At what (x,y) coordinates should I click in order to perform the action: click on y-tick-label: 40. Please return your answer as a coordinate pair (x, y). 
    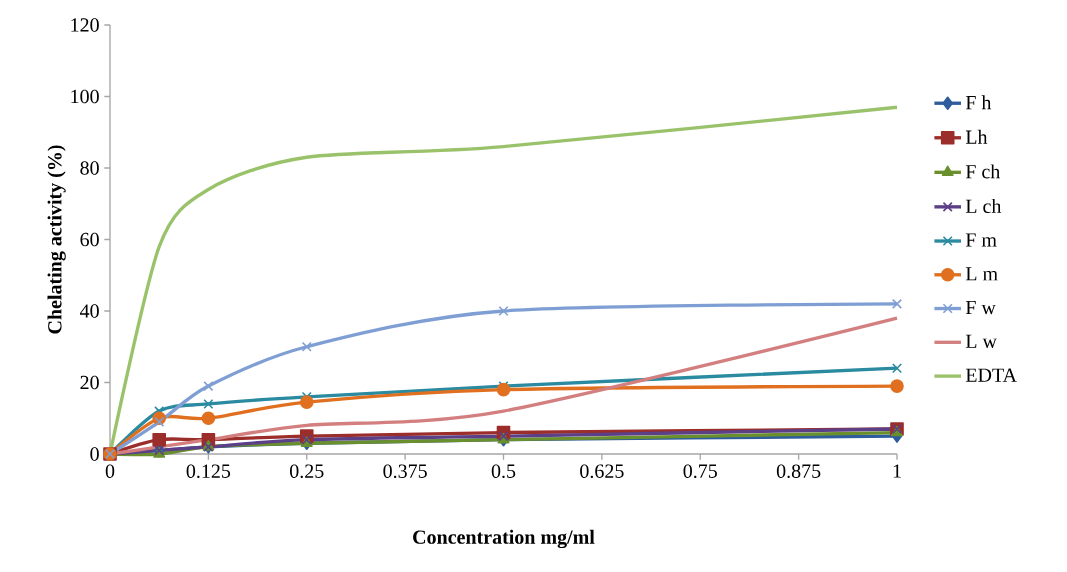
    Looking at the image, I should click on (89, 311).